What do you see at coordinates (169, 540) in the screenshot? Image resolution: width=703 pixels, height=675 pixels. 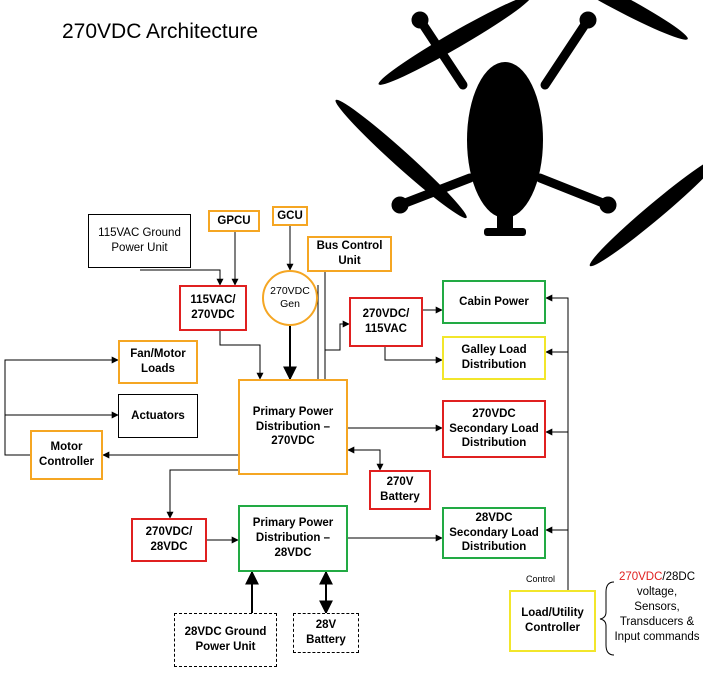 I see `converter-270vdc-28vdc: 270VDC/ 28VDC` at bounding box center [169, 540].